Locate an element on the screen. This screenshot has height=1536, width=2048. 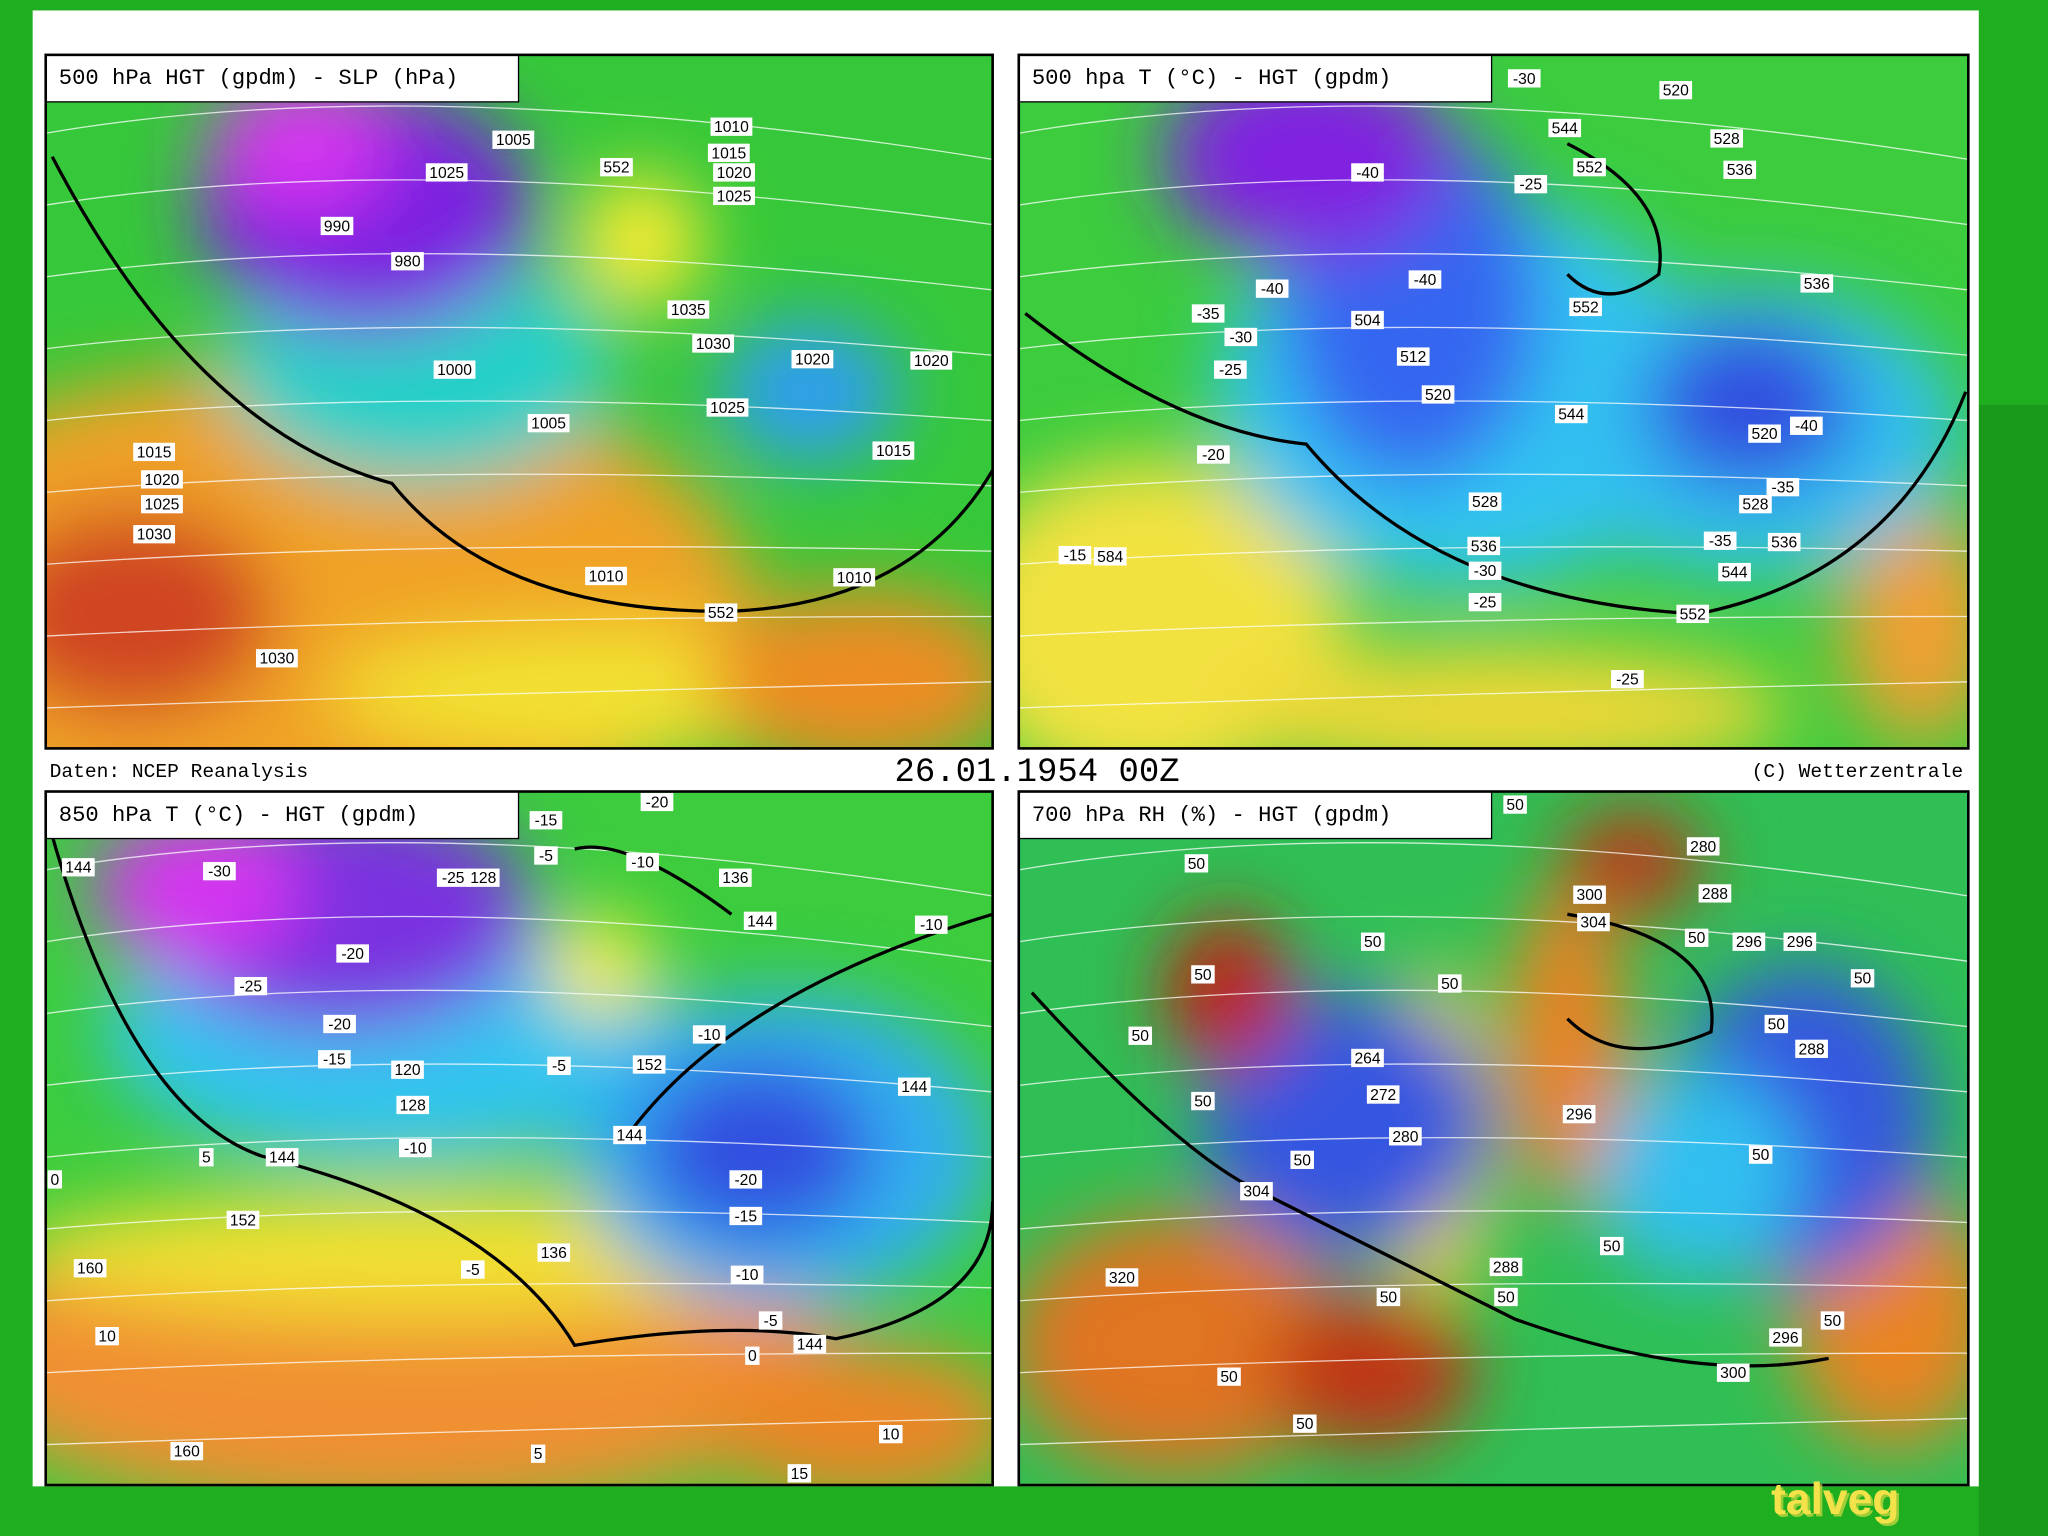
contour-label: 1020 is located at coordinates (734, 173).